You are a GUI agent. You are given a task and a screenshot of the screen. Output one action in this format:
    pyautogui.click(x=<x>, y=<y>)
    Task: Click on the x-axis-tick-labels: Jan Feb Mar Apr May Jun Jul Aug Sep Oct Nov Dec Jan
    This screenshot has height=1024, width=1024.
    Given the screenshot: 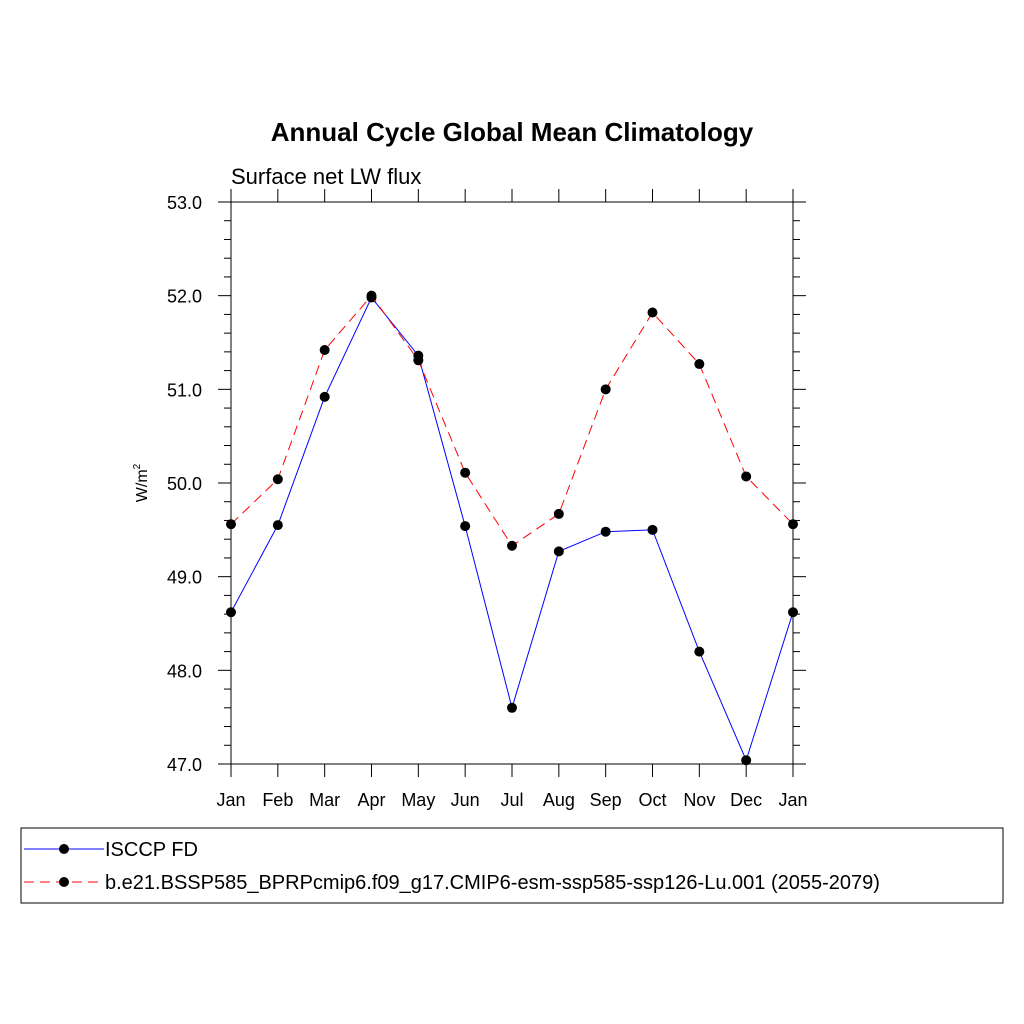 What is the action you would take?
    pyautogui.click(x=511, y=800)
    